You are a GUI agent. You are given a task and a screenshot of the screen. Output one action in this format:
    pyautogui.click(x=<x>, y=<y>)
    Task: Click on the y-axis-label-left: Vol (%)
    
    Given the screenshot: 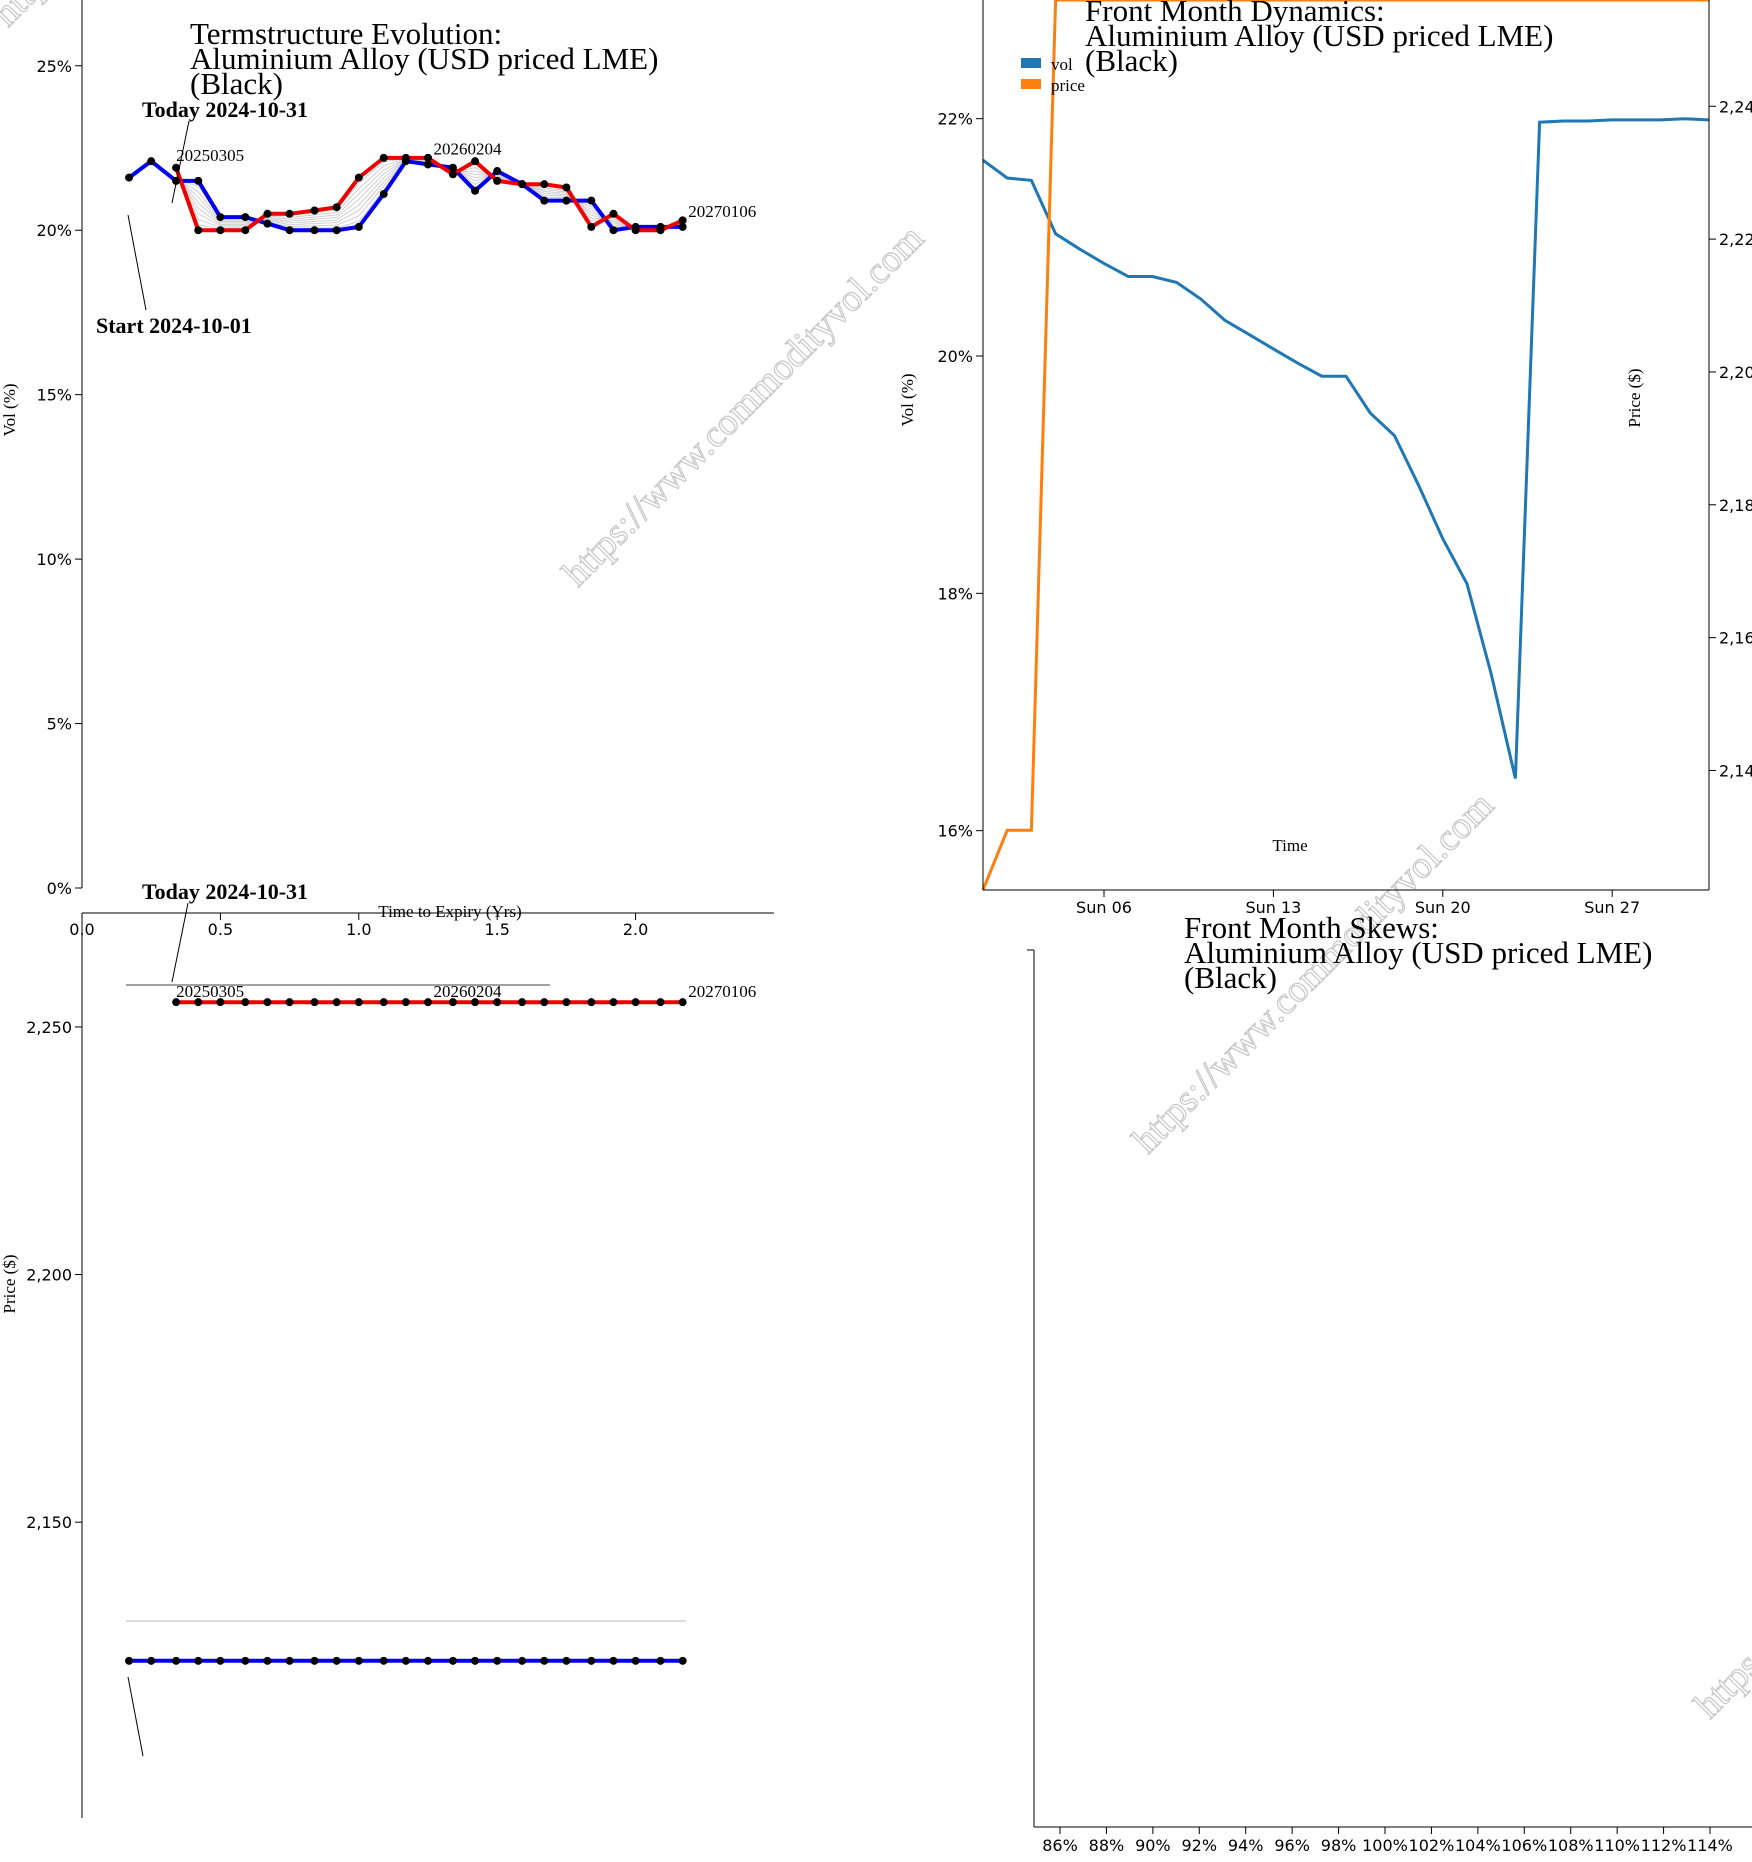 What is the action you would take?
    pyautogui.click(x=907, y=399)
    